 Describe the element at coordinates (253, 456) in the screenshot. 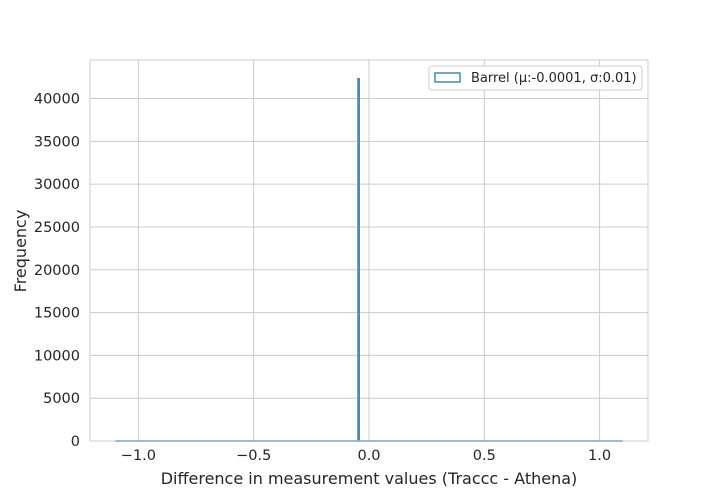

I see `x-tick-label: −0.5` at that location.